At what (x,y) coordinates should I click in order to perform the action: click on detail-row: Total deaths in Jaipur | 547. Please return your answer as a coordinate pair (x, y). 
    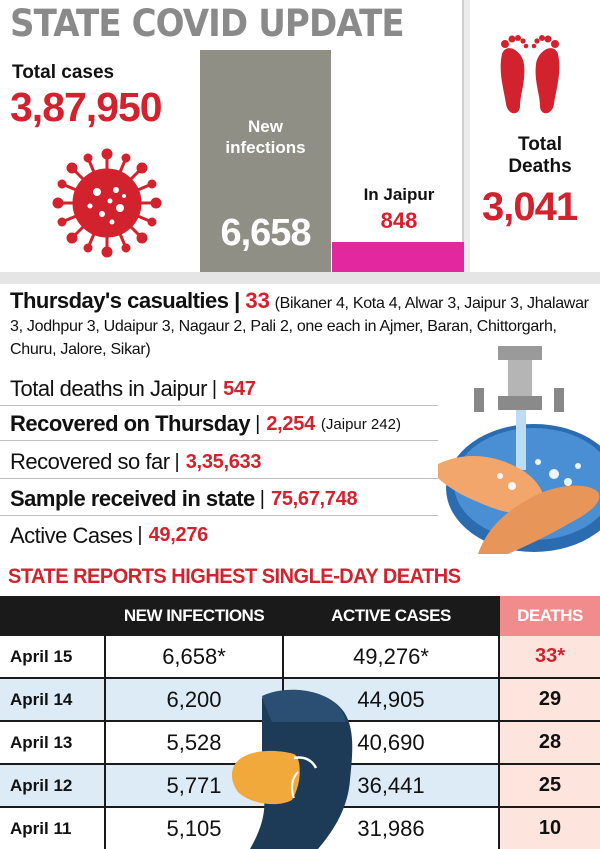
    Looking at the image, I should click on (219, 389).